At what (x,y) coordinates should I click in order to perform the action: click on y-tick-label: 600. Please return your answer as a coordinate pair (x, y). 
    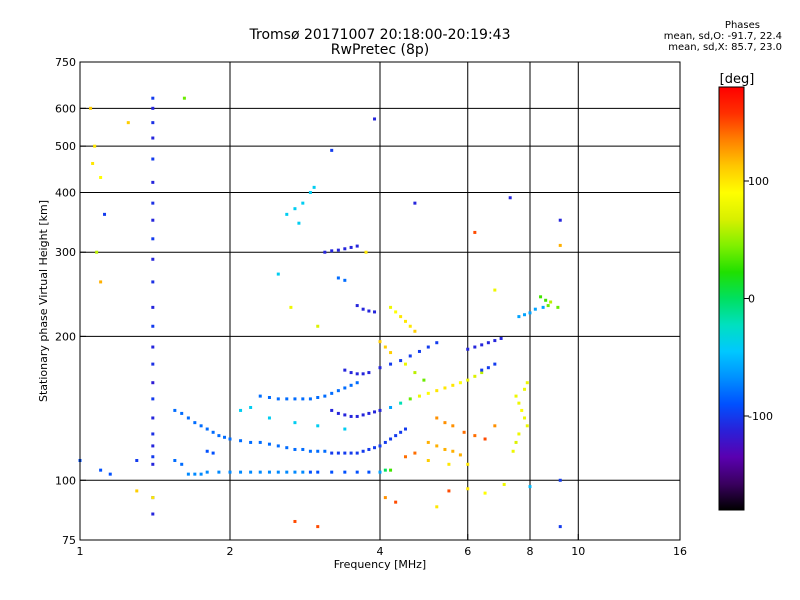
    Looking at the image, I should click on (65, 108).